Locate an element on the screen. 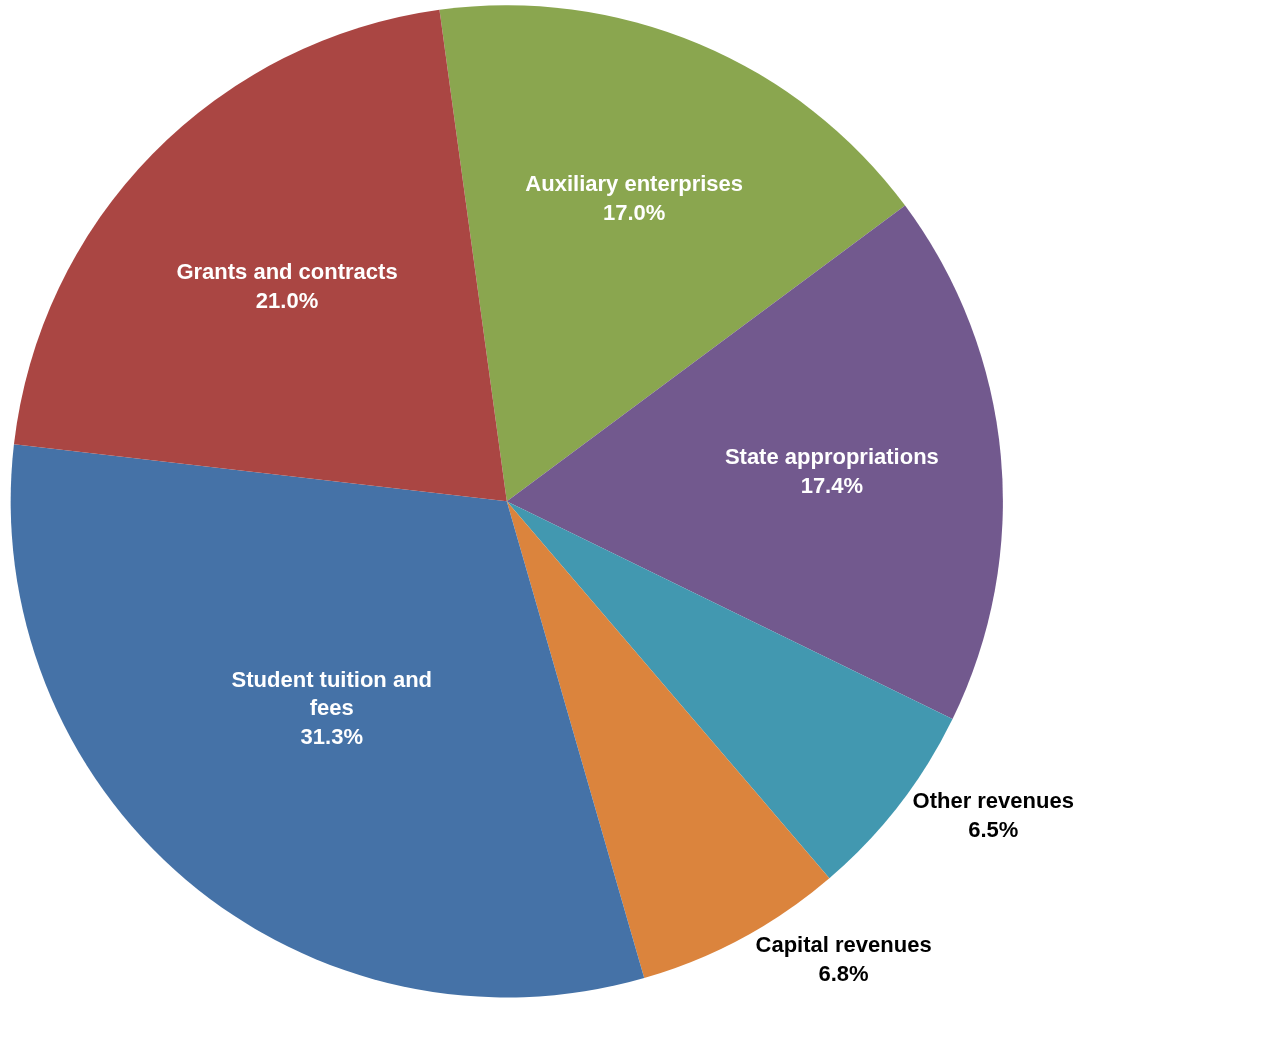 The height and width of the screenshot is (1039, 1283). slice-label: Auxiliary enterprises is located at coordinates (634, 184).